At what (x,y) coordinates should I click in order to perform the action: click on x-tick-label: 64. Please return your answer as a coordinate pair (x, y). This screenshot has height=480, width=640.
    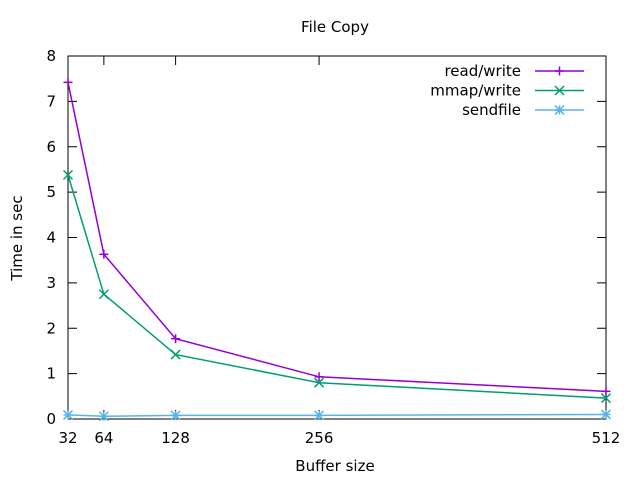
    Looking at the image, I should click on (103, 438).